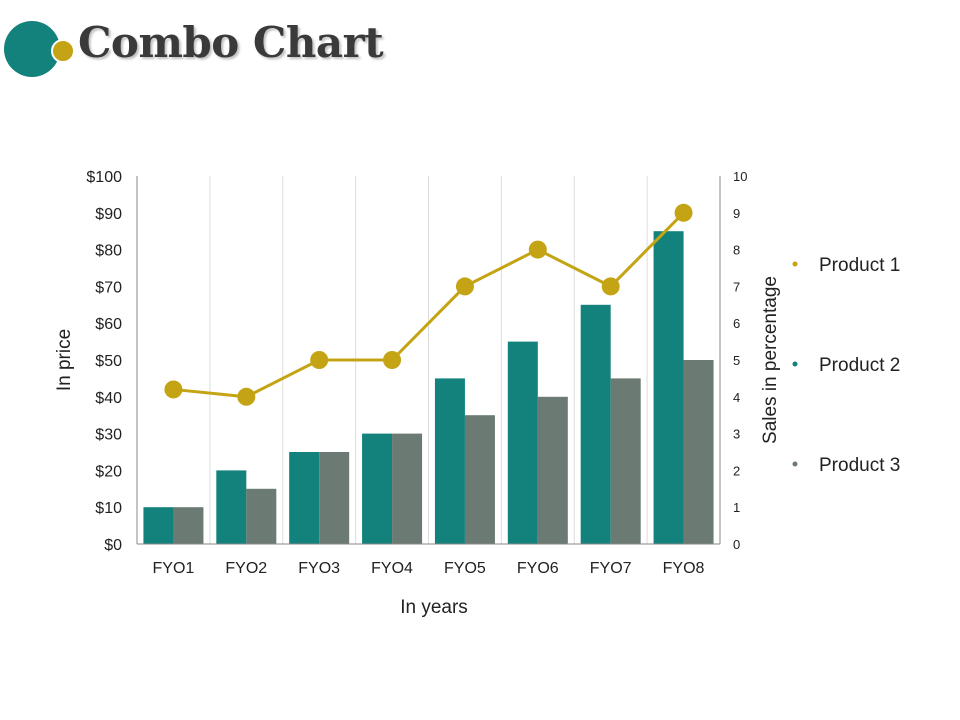  What do you see at coordinates (434, 607) in the screenshot?
I see `x-axis-title: In years` at bounding box center [434, 607].